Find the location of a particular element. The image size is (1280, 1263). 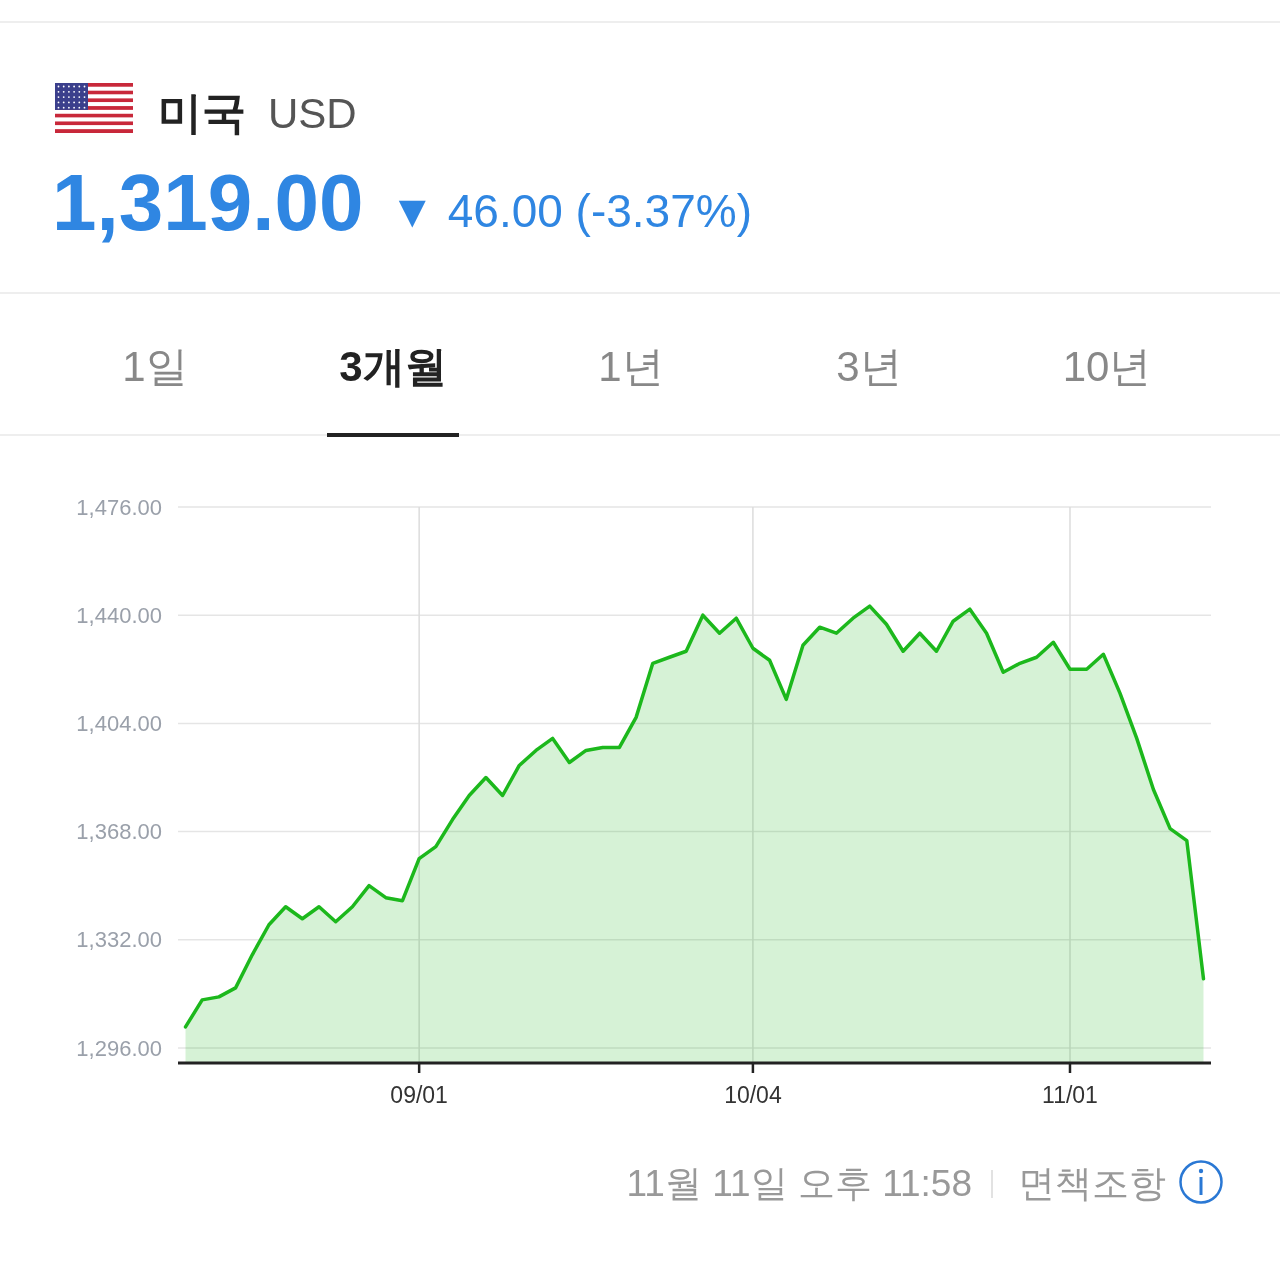

y-tick-label: 1,332.00 is located at coordinates (119, 940).